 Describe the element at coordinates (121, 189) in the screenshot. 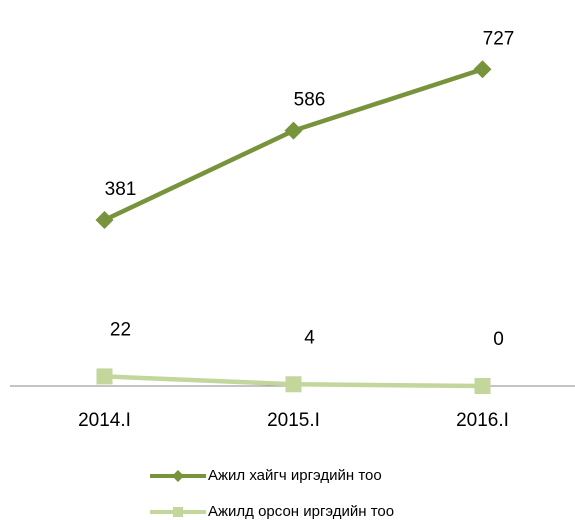

I see `data-label: 381` at that location.